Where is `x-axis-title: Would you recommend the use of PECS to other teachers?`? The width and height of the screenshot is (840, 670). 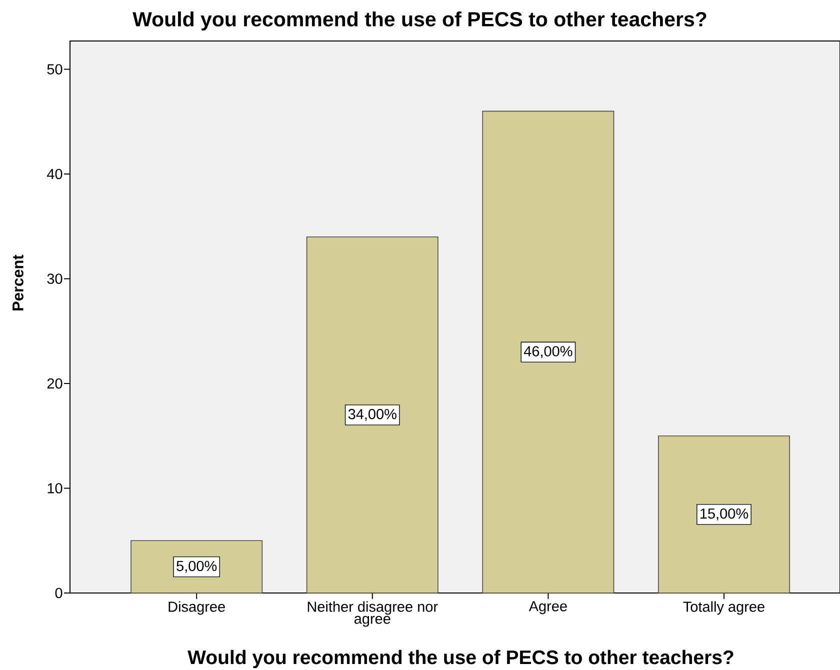 x-axis-title: Would you recommend the use of PECS to other teachers? is located at coordinates (461, 659).